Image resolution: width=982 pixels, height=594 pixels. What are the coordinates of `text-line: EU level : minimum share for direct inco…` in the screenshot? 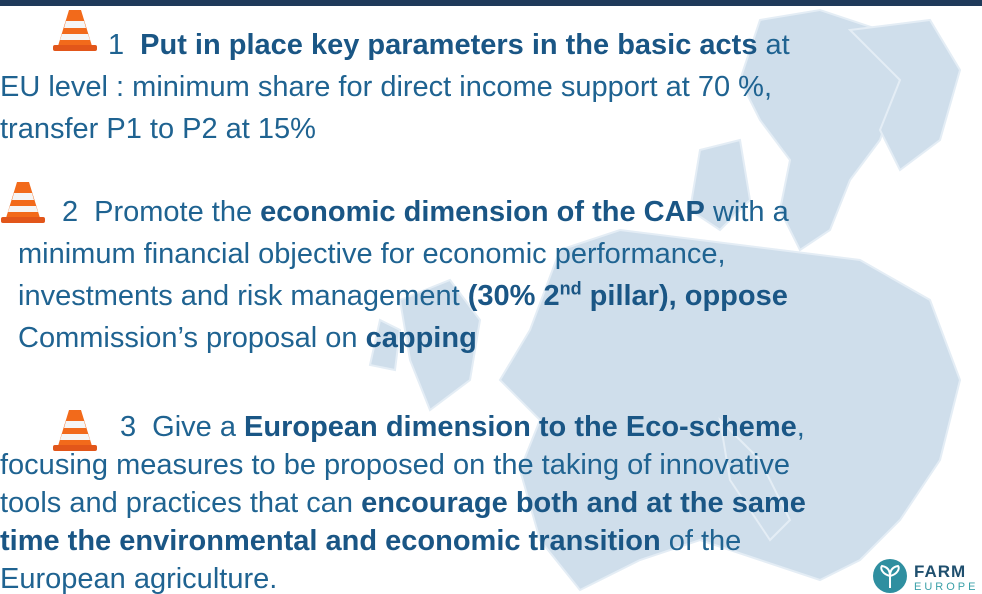 It's located at (386, 87).